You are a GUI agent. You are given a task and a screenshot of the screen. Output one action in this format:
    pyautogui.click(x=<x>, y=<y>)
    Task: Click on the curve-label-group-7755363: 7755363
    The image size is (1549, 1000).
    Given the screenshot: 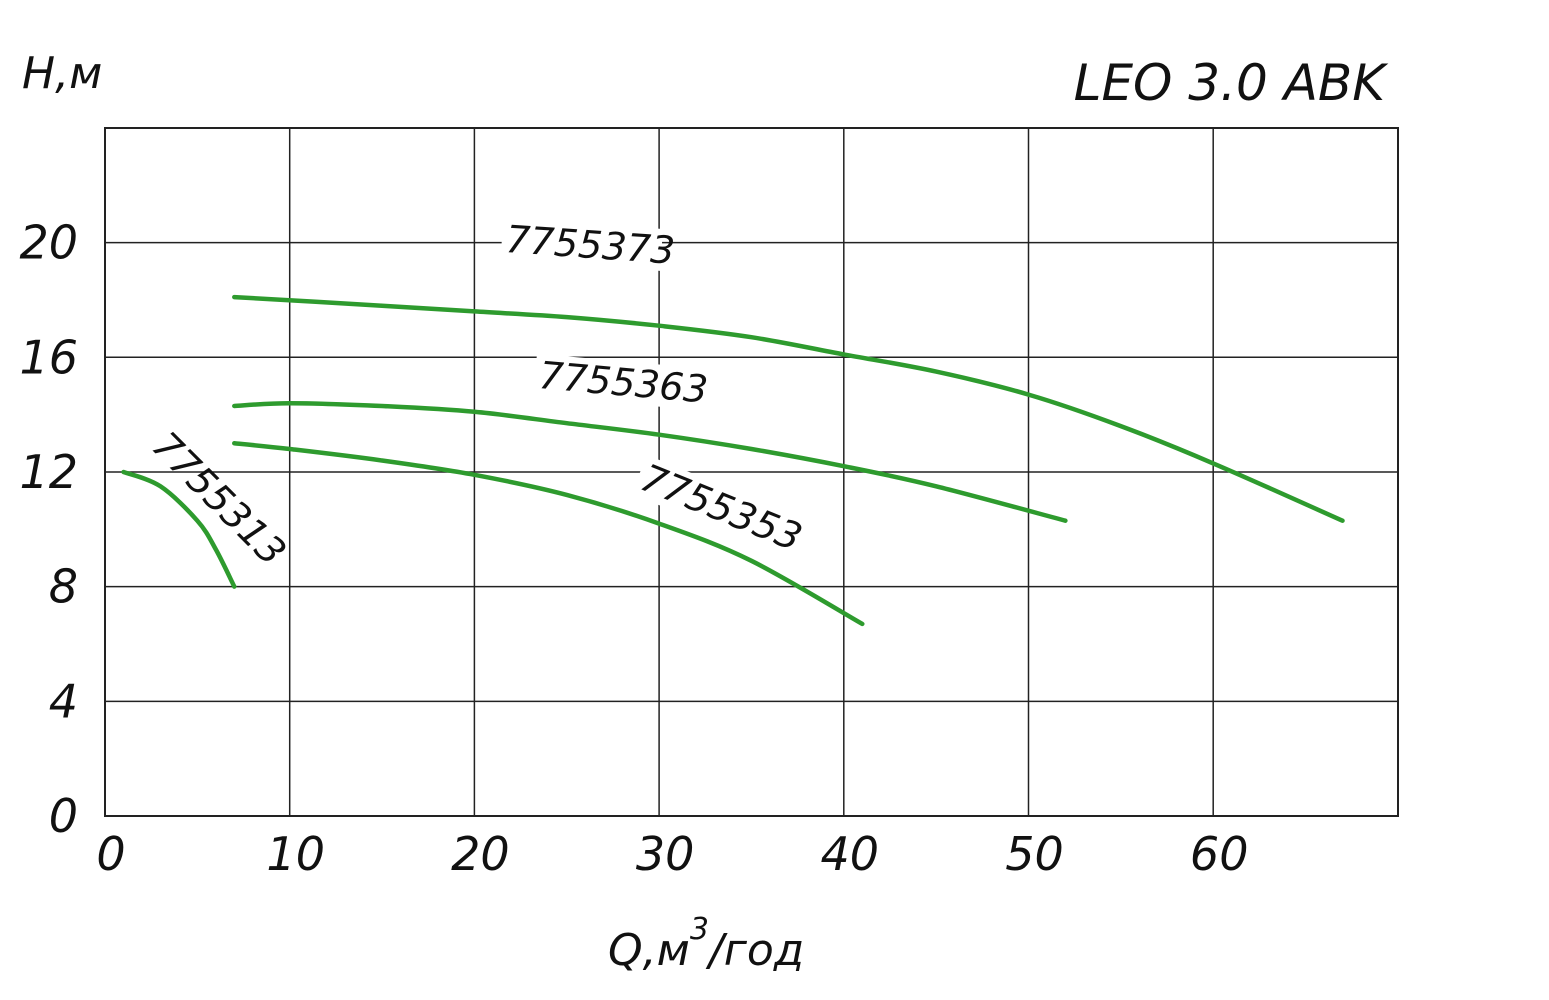 What is the action you would take?
    pyautogui.click(x=621, y=382)
    